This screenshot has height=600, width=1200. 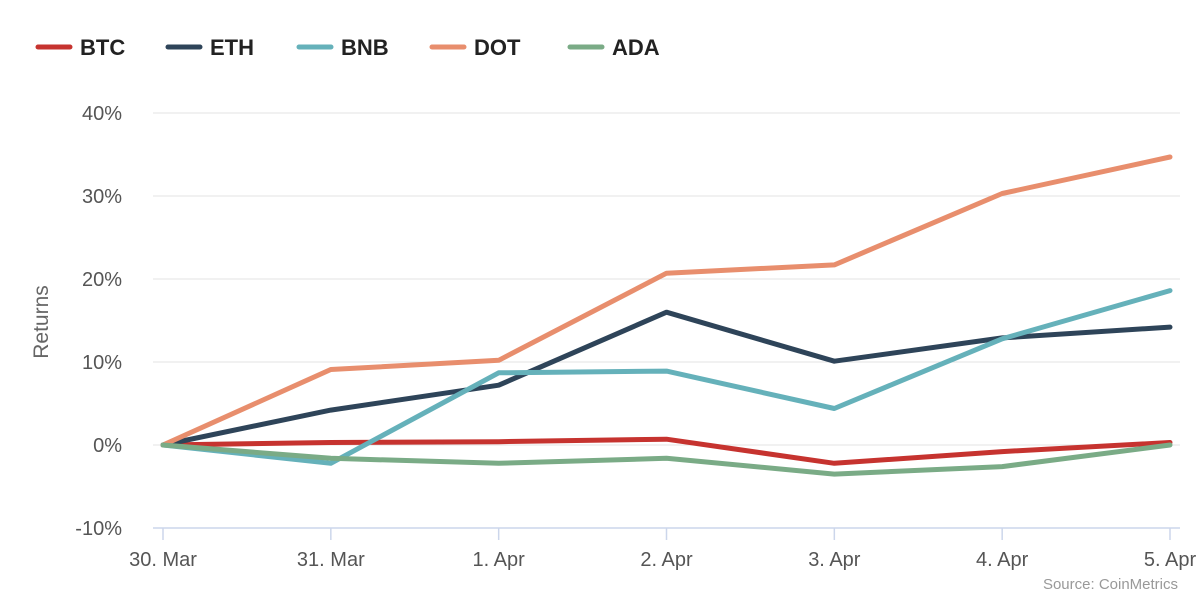 What do you see at coordinates (497, 47) in the screenshot?
I see `legend-label-dot: DOT` at bounding box center [497, 47].